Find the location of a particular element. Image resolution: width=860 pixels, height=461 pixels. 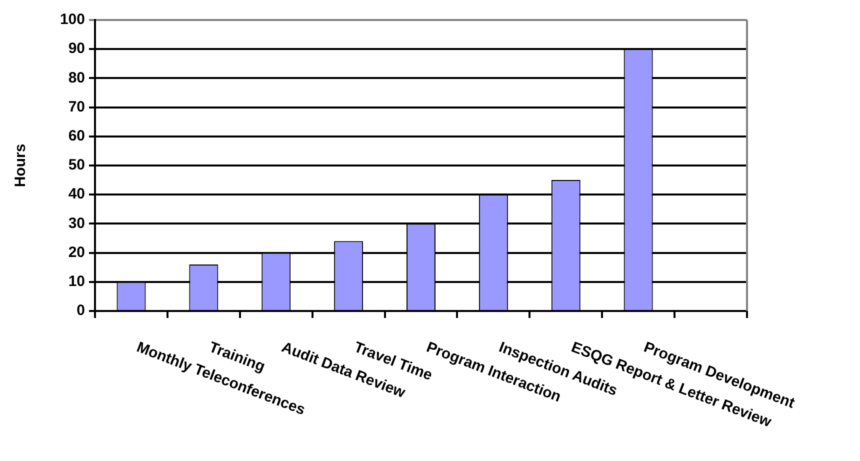

y-tick-label: 30 is located at coordinates (76, 223).